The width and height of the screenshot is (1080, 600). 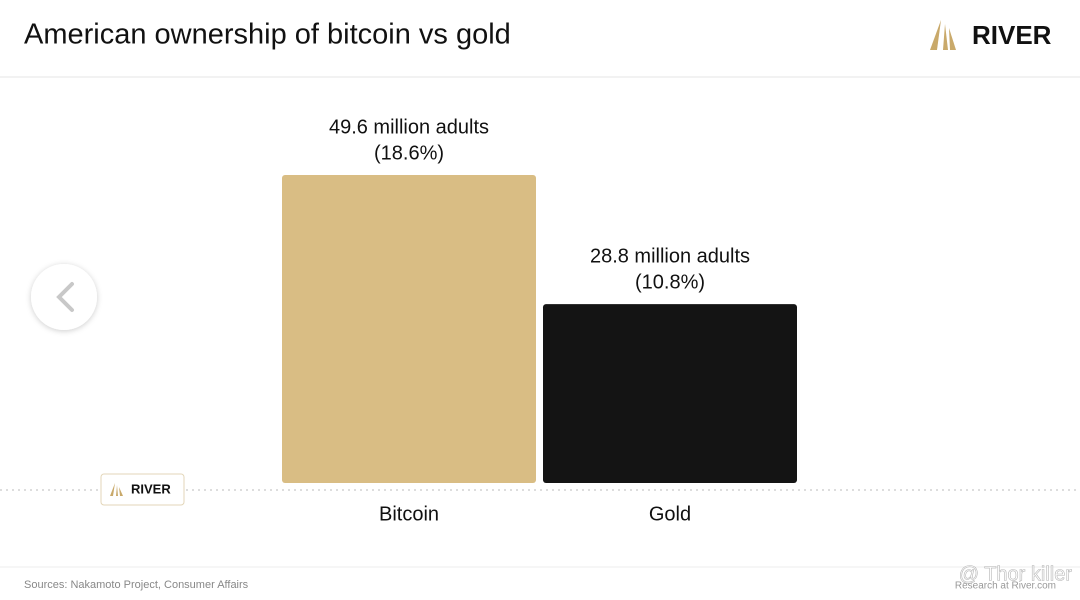 What do you see at coordinates (409, 127) in the screenshot?
I see `value-label: 49.6 million adults` at bounding box center [409, 127].